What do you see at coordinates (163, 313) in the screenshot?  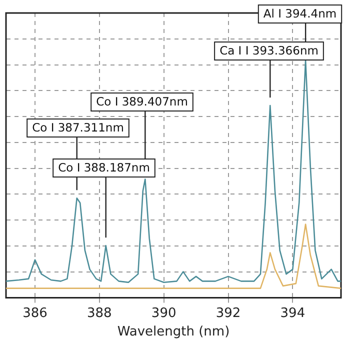 I see `x-tick-label: 390` at bounding box center [163, 313].